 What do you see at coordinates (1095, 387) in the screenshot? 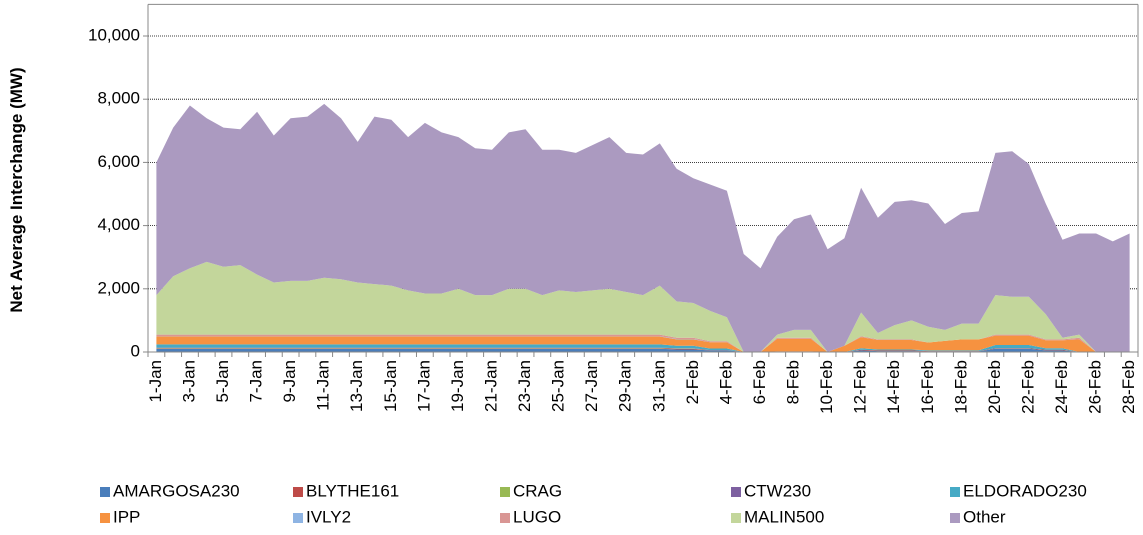
I see `x-tick-label: 26-Feb` at bounding box center [1095, 387].